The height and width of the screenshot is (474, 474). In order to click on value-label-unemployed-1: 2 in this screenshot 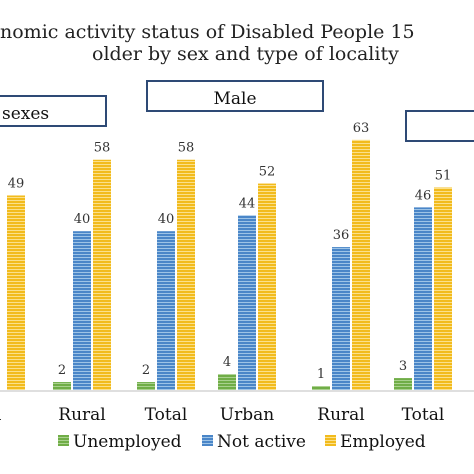, I will do `click(62, 370)`.